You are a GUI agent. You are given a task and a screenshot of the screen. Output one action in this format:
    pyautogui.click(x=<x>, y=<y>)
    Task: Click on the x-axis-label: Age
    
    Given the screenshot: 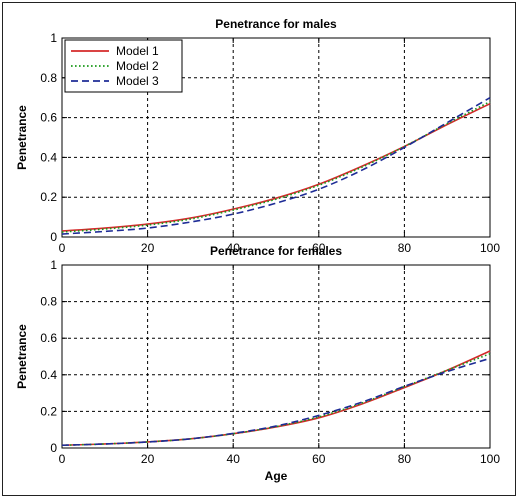 What is the action you would take?
    pyautogui.click(x=276, y=476)
    